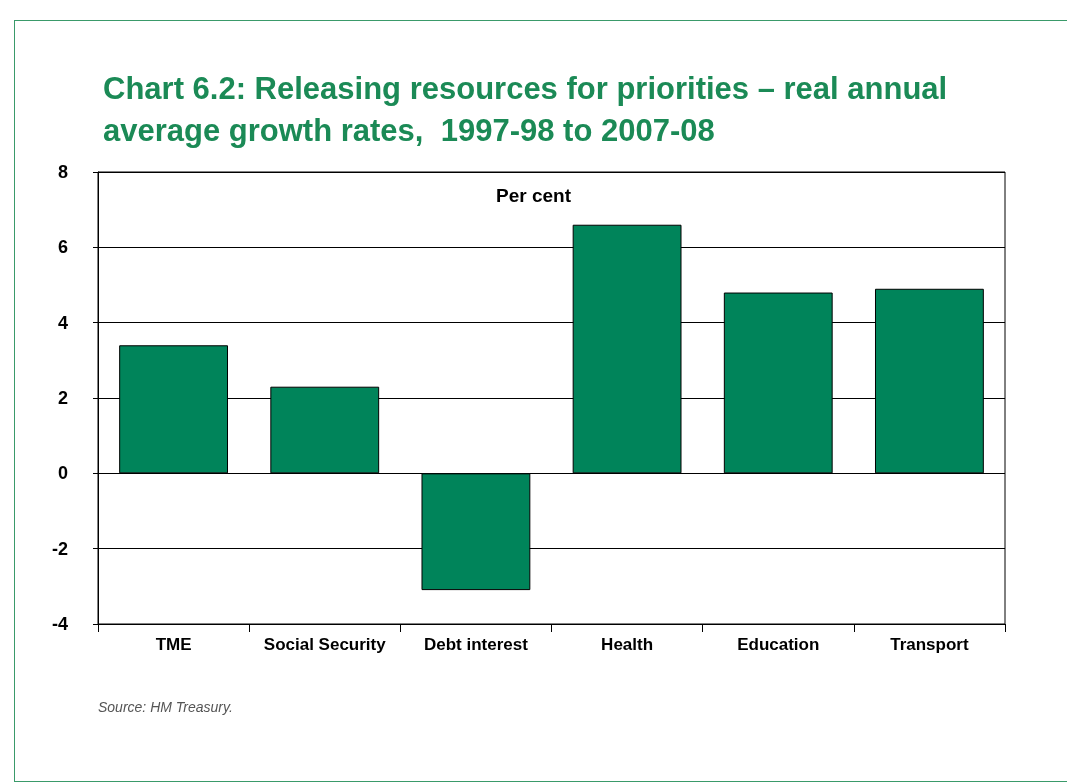  I want to click on x-tick-label: Health, so click(627, 644).